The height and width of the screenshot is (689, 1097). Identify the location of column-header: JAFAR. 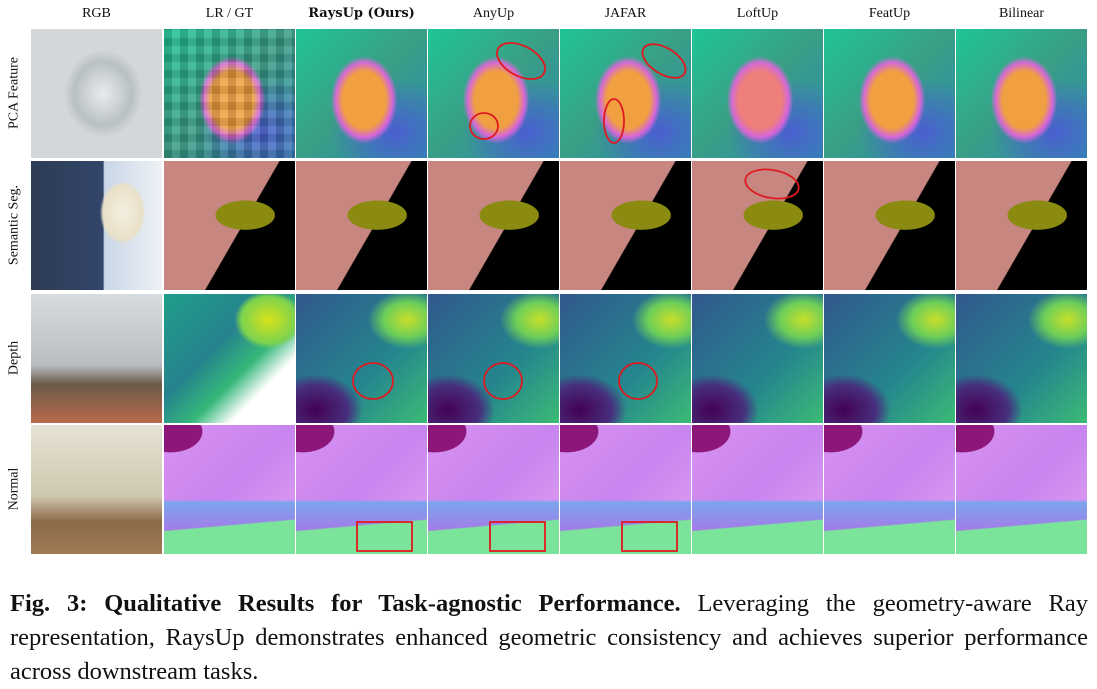
(625, 13).